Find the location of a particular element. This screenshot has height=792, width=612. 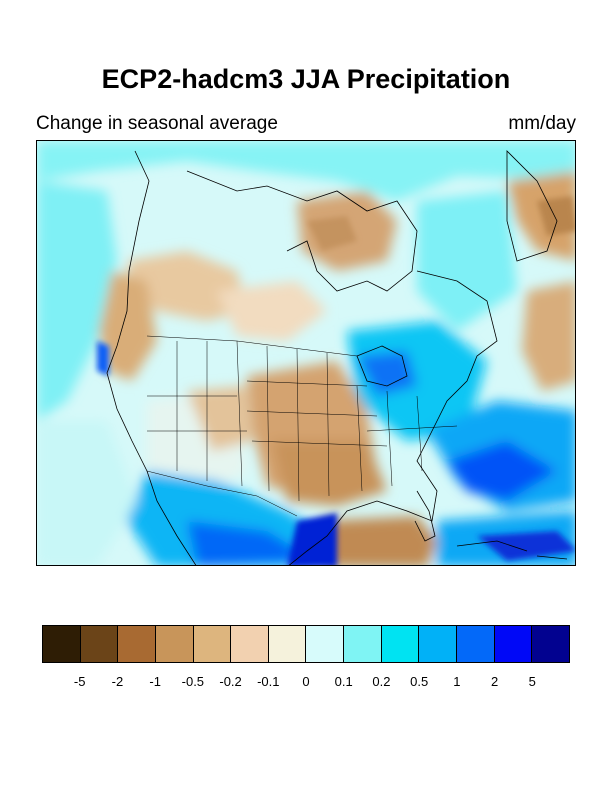

southern-plains-dry is located at coordinates (329, 473).